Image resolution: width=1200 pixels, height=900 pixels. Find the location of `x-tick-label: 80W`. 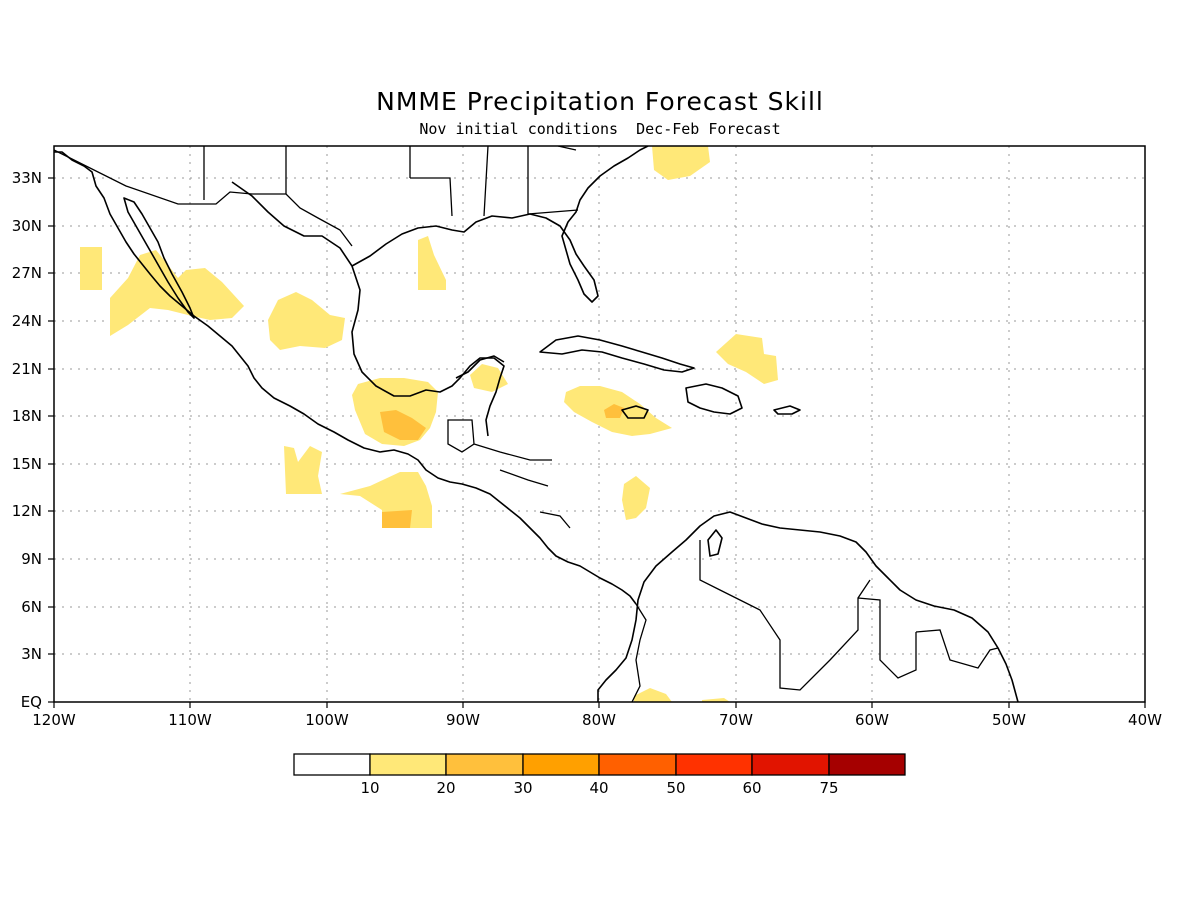

x-tick-label: 80W is located at coordinates (599, 720).